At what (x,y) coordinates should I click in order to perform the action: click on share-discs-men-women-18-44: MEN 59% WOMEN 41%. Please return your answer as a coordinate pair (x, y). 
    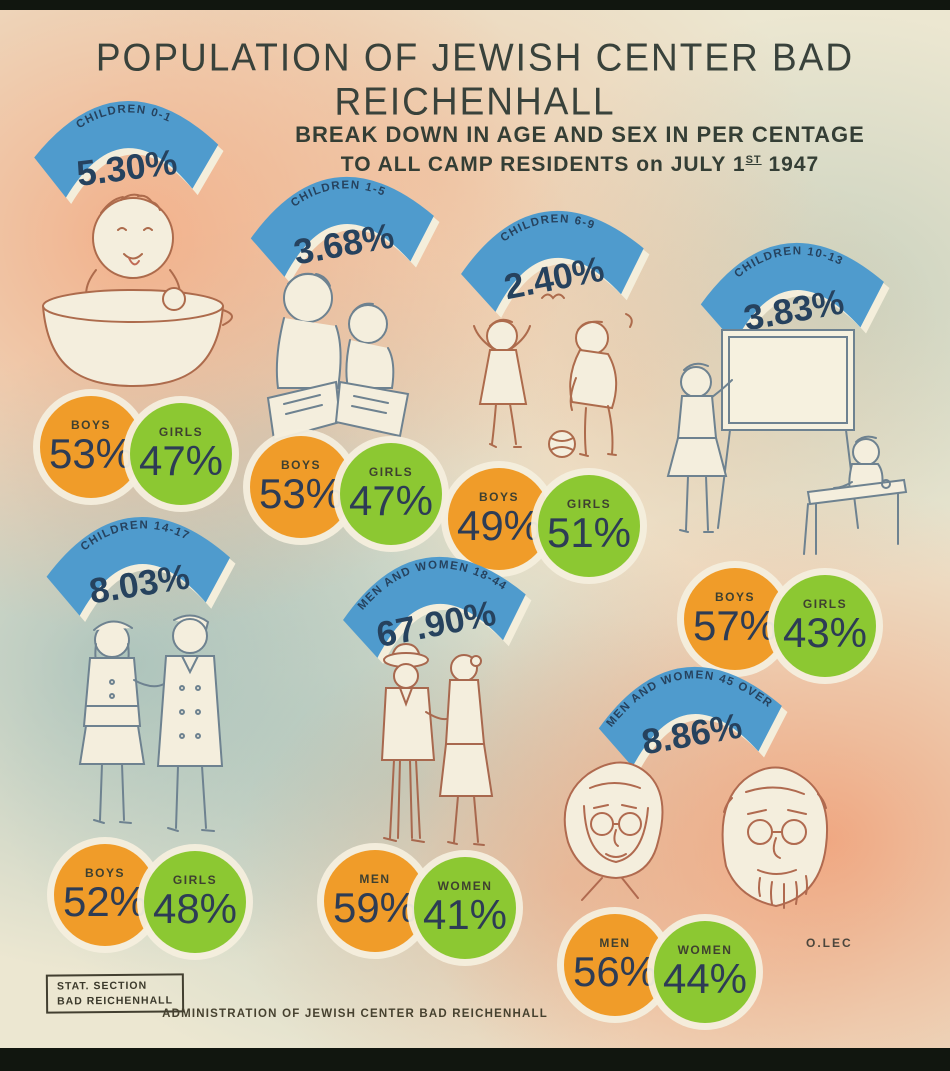
    Looking at the image, I should click on (420, 904).